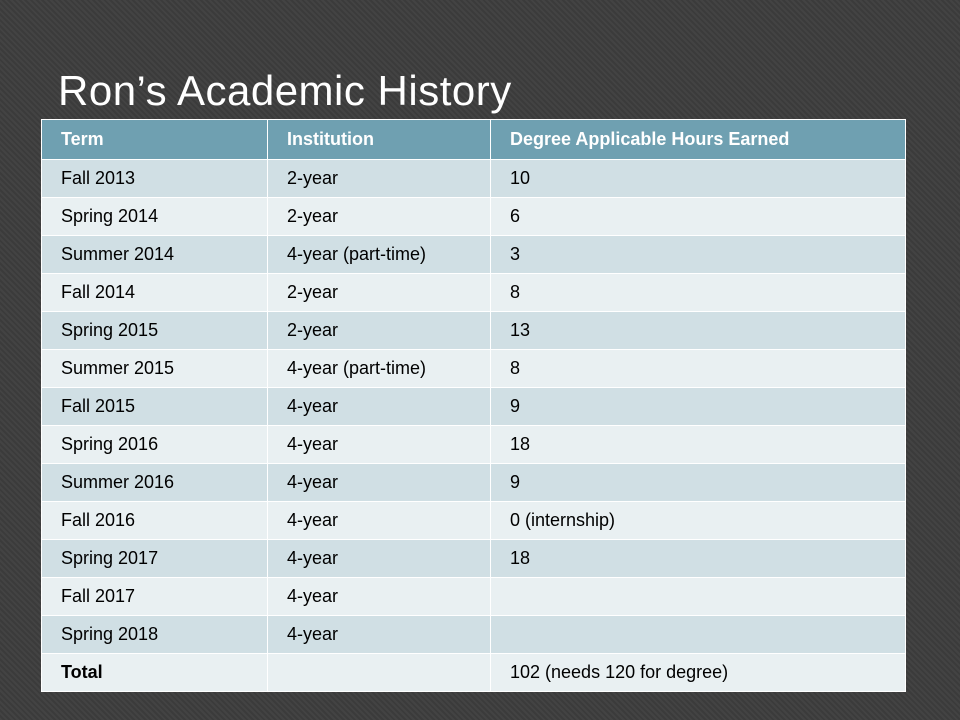 The height and width of the screenshot is (720, 960). I want to click on slide-title: Ron’s Academic History, so click(285, 90).